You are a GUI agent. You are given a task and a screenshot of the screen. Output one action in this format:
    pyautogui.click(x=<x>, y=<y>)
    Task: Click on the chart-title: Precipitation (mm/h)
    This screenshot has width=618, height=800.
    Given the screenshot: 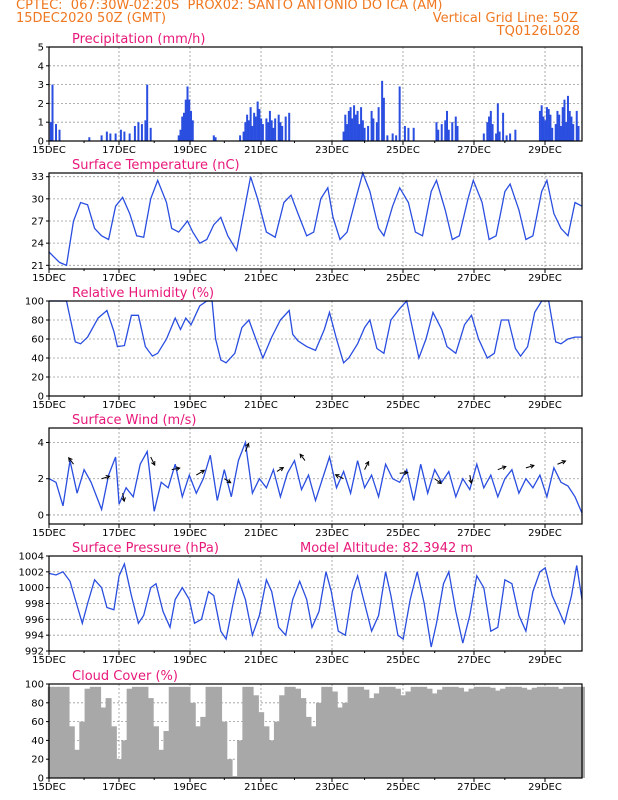 What is the action you would take?
    pyautogui.click(x=138, y=39)
    